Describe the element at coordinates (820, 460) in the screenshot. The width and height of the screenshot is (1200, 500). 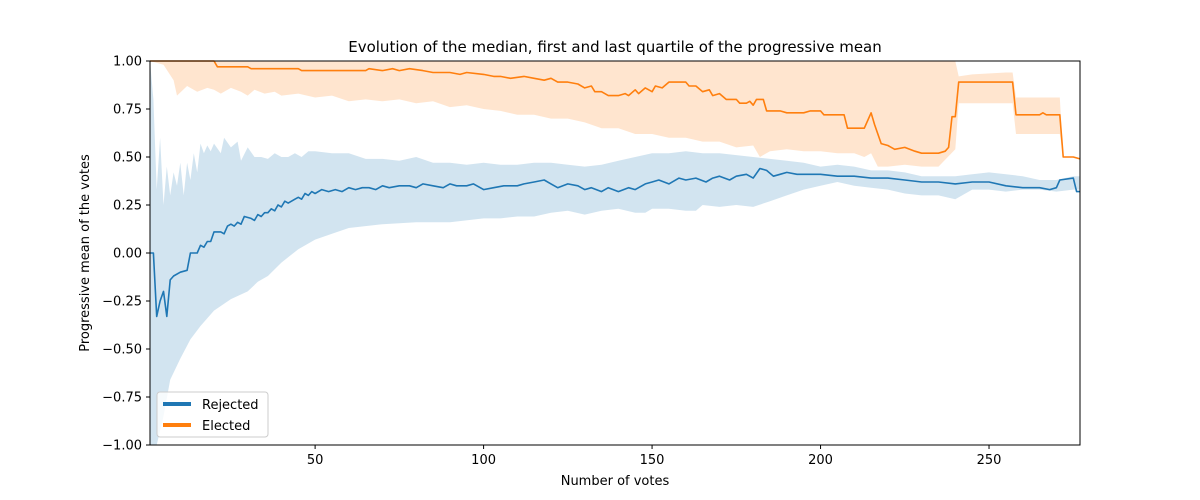
I see `x-tick-label: 200` at that location.